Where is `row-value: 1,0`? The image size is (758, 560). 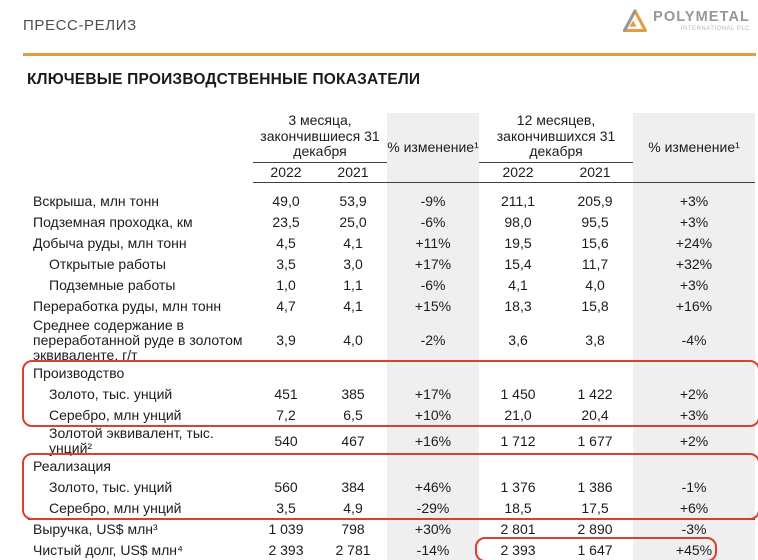 row-value: 1,0 is located at coordinates (286, 285).